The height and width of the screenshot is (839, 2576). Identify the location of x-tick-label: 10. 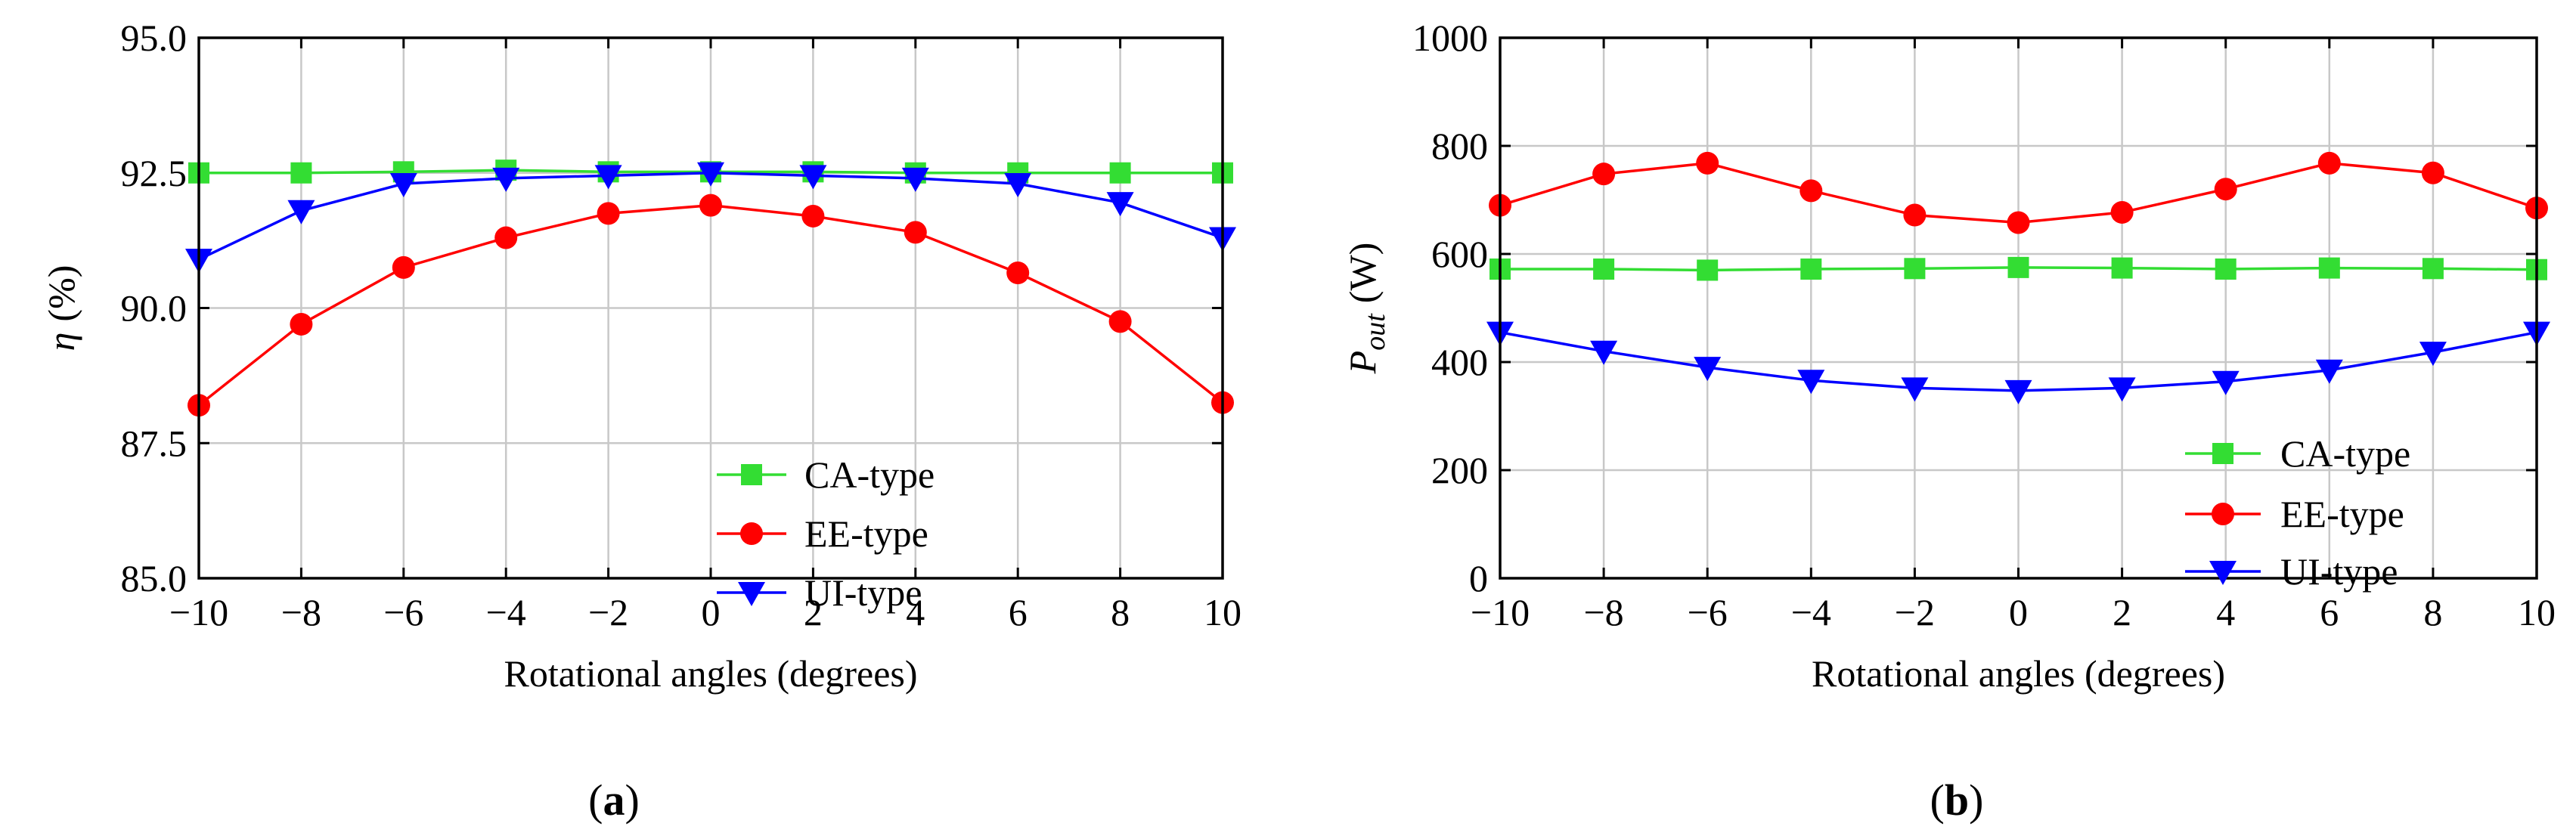
(2537, 612).